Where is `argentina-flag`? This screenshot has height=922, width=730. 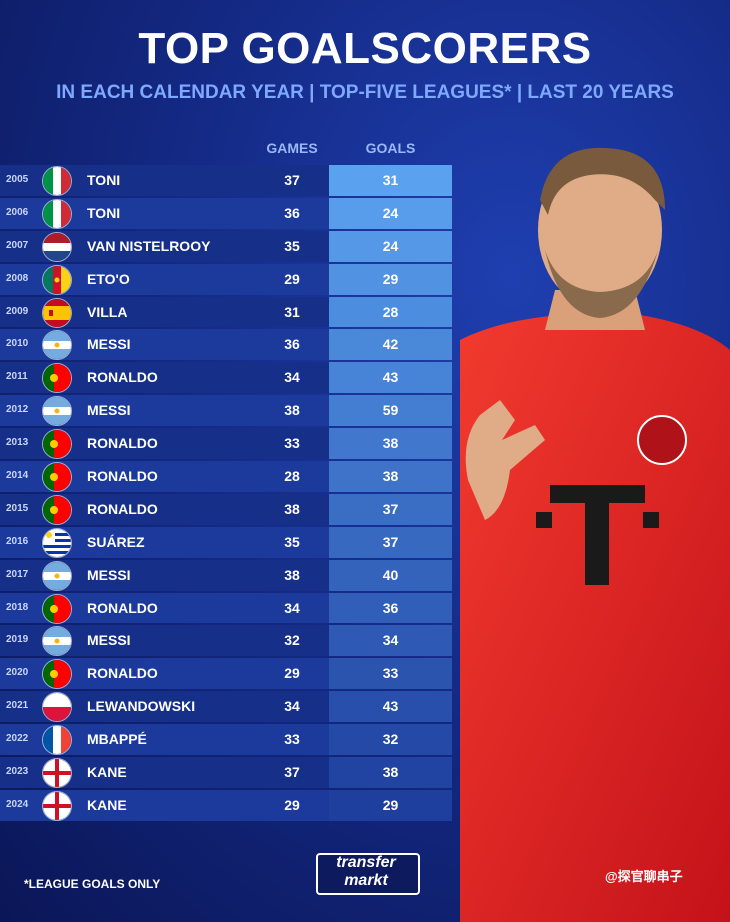
argentina-flag is located at coordinates (57, 575).